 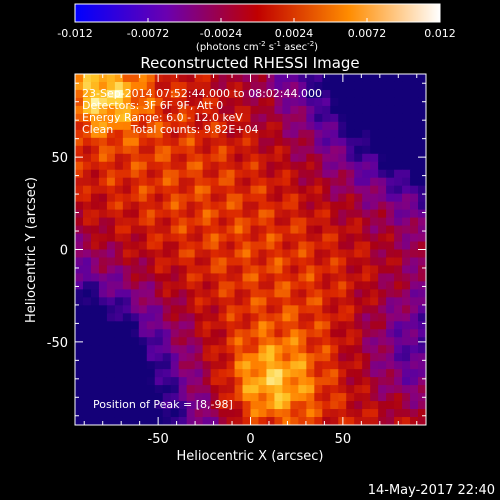 I want to click on y-tick-label: 50, so click(x=59, y=158).